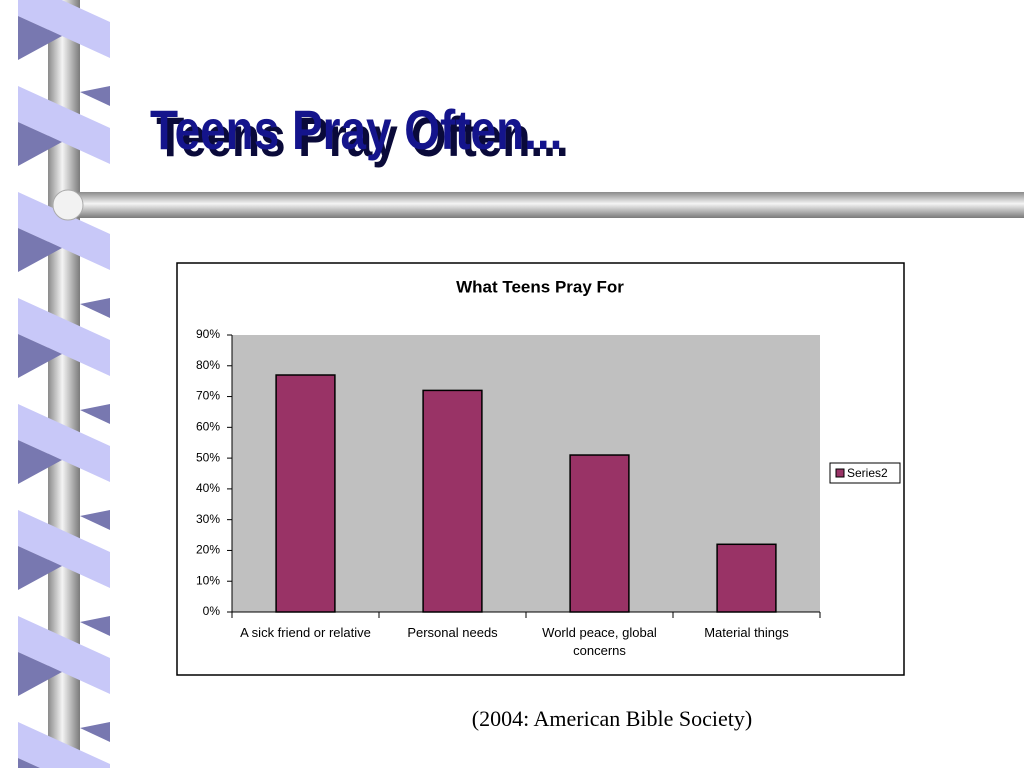 This screenshot has height=768, width=1024. Describe the element at coordinates (212, 611) in the screenshot. I see `y-tick-label: 0%` at that location.